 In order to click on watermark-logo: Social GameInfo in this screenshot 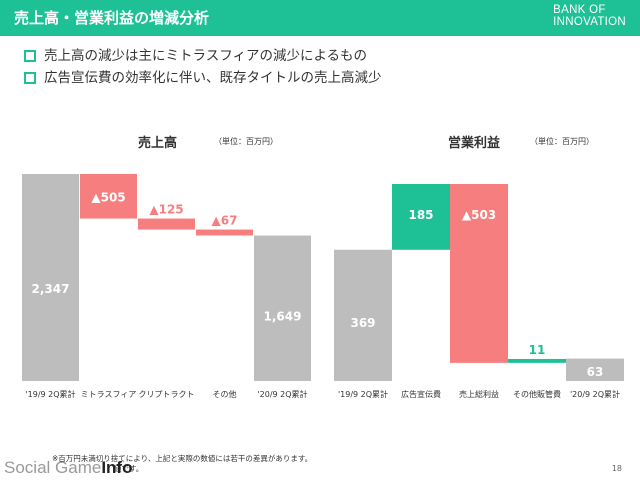, I will do `click(68, 468)`.